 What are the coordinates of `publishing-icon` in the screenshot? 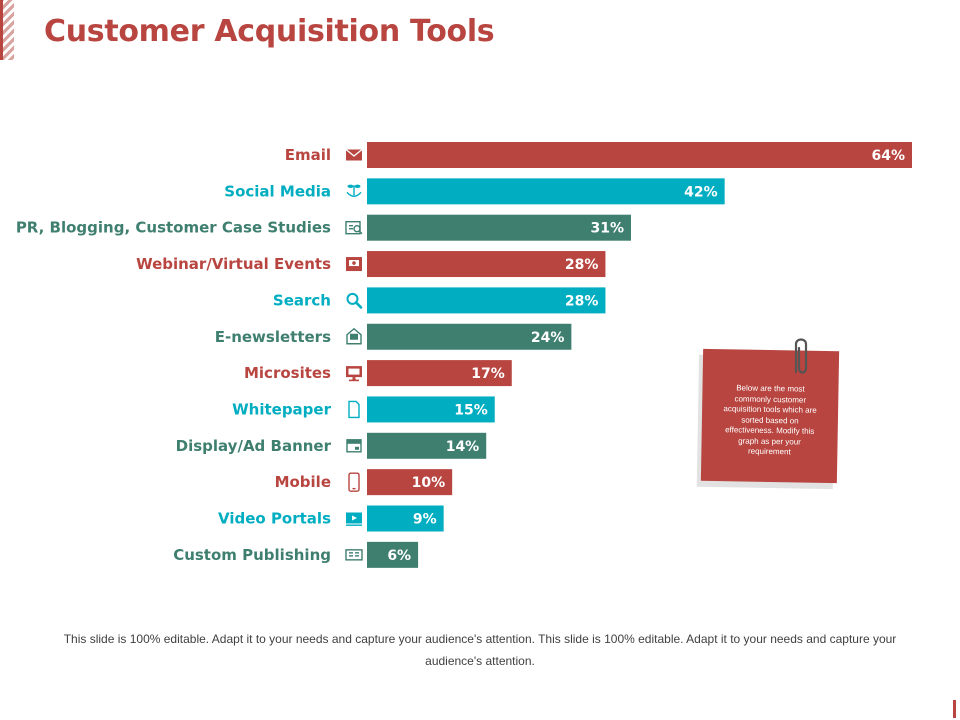 It's located at (354, 555).